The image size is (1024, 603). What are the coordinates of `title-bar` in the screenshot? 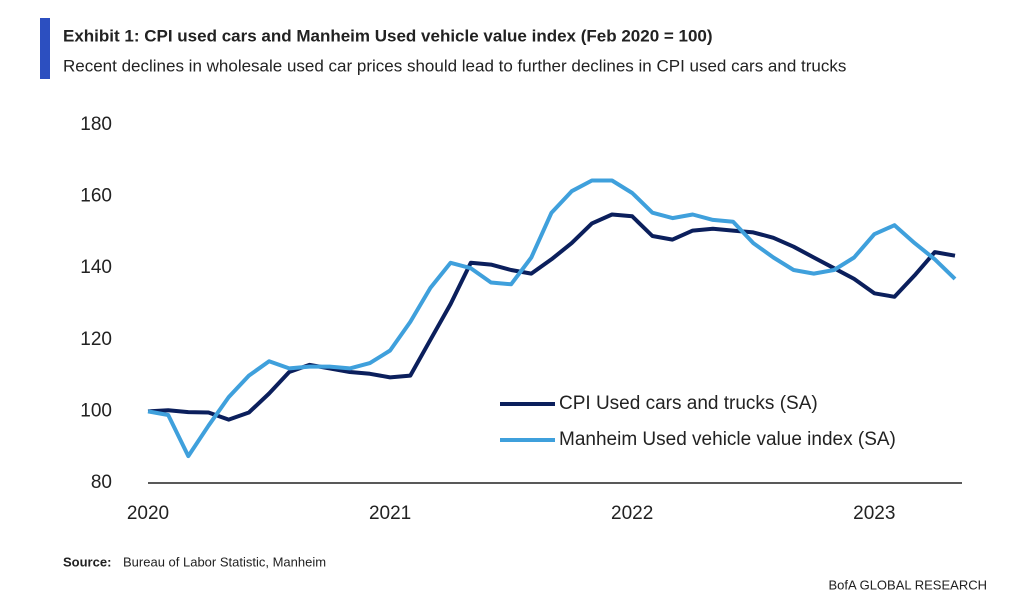 It's located at (45, 48).